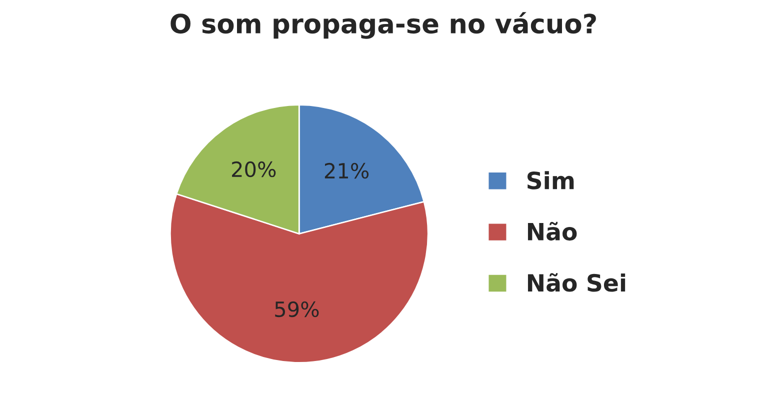 Image resolution: width=767 pixels, height=403 pixels. What do you see at coordinates (297, 309) in the screenshot?
I see `data-label: 59%` at bounding box center [297, 309].